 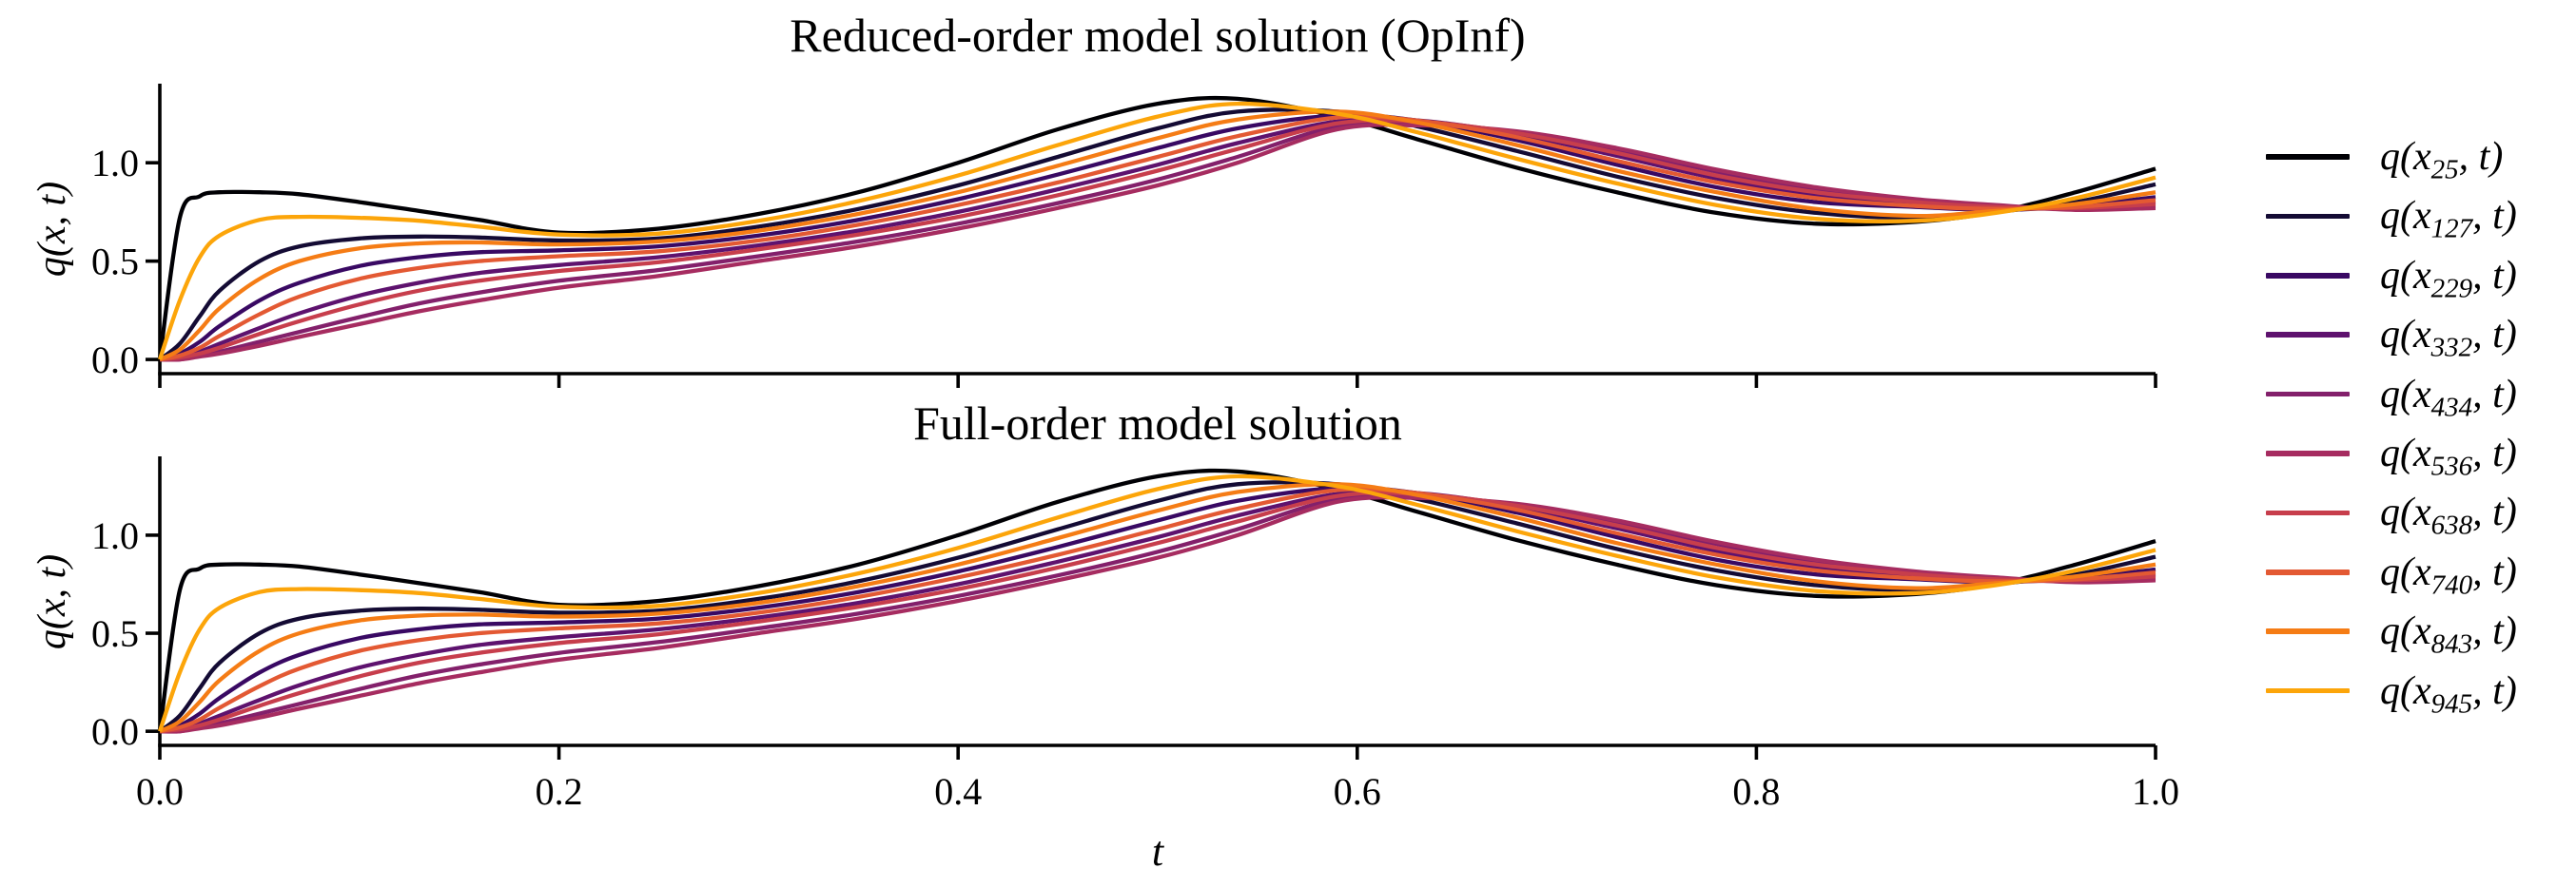 I want to click on x-axis-label: t, so click(x=1158, y=851).